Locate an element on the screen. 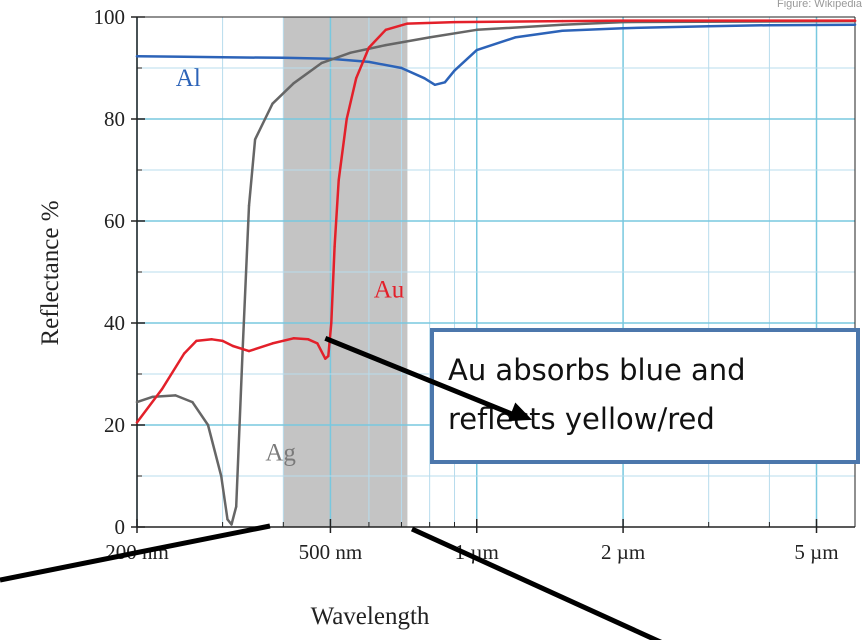 The height and width of the screenshot is (640, 865). series-label-au: Au is located at coordinates (389, 290).